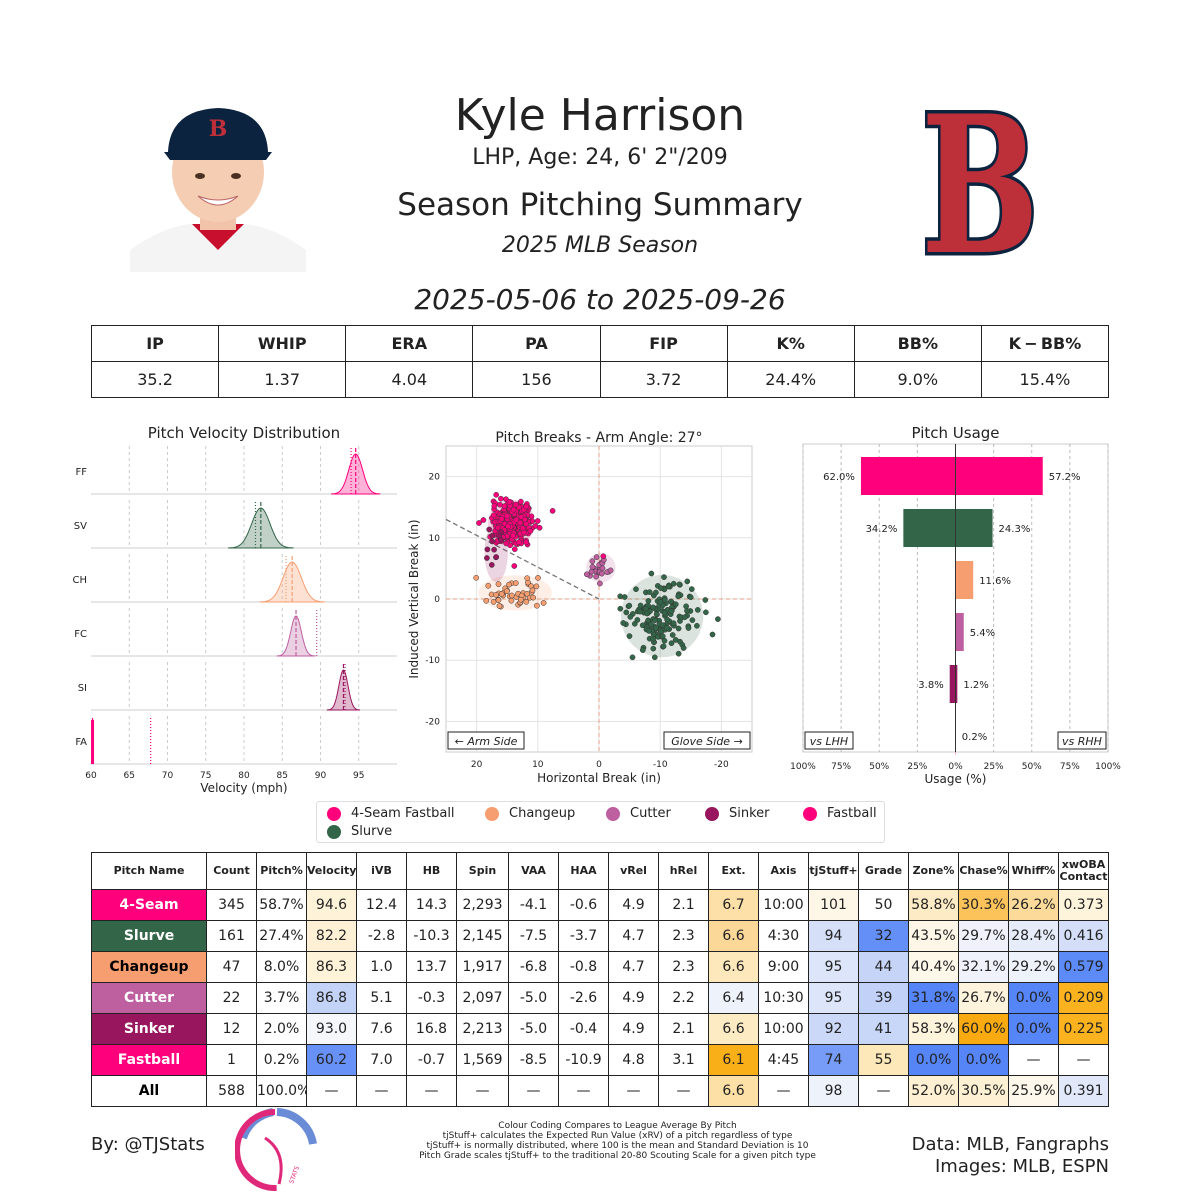  I want to click on data-source: Data: MLB, Fangraphs, so click(1010, 1144).